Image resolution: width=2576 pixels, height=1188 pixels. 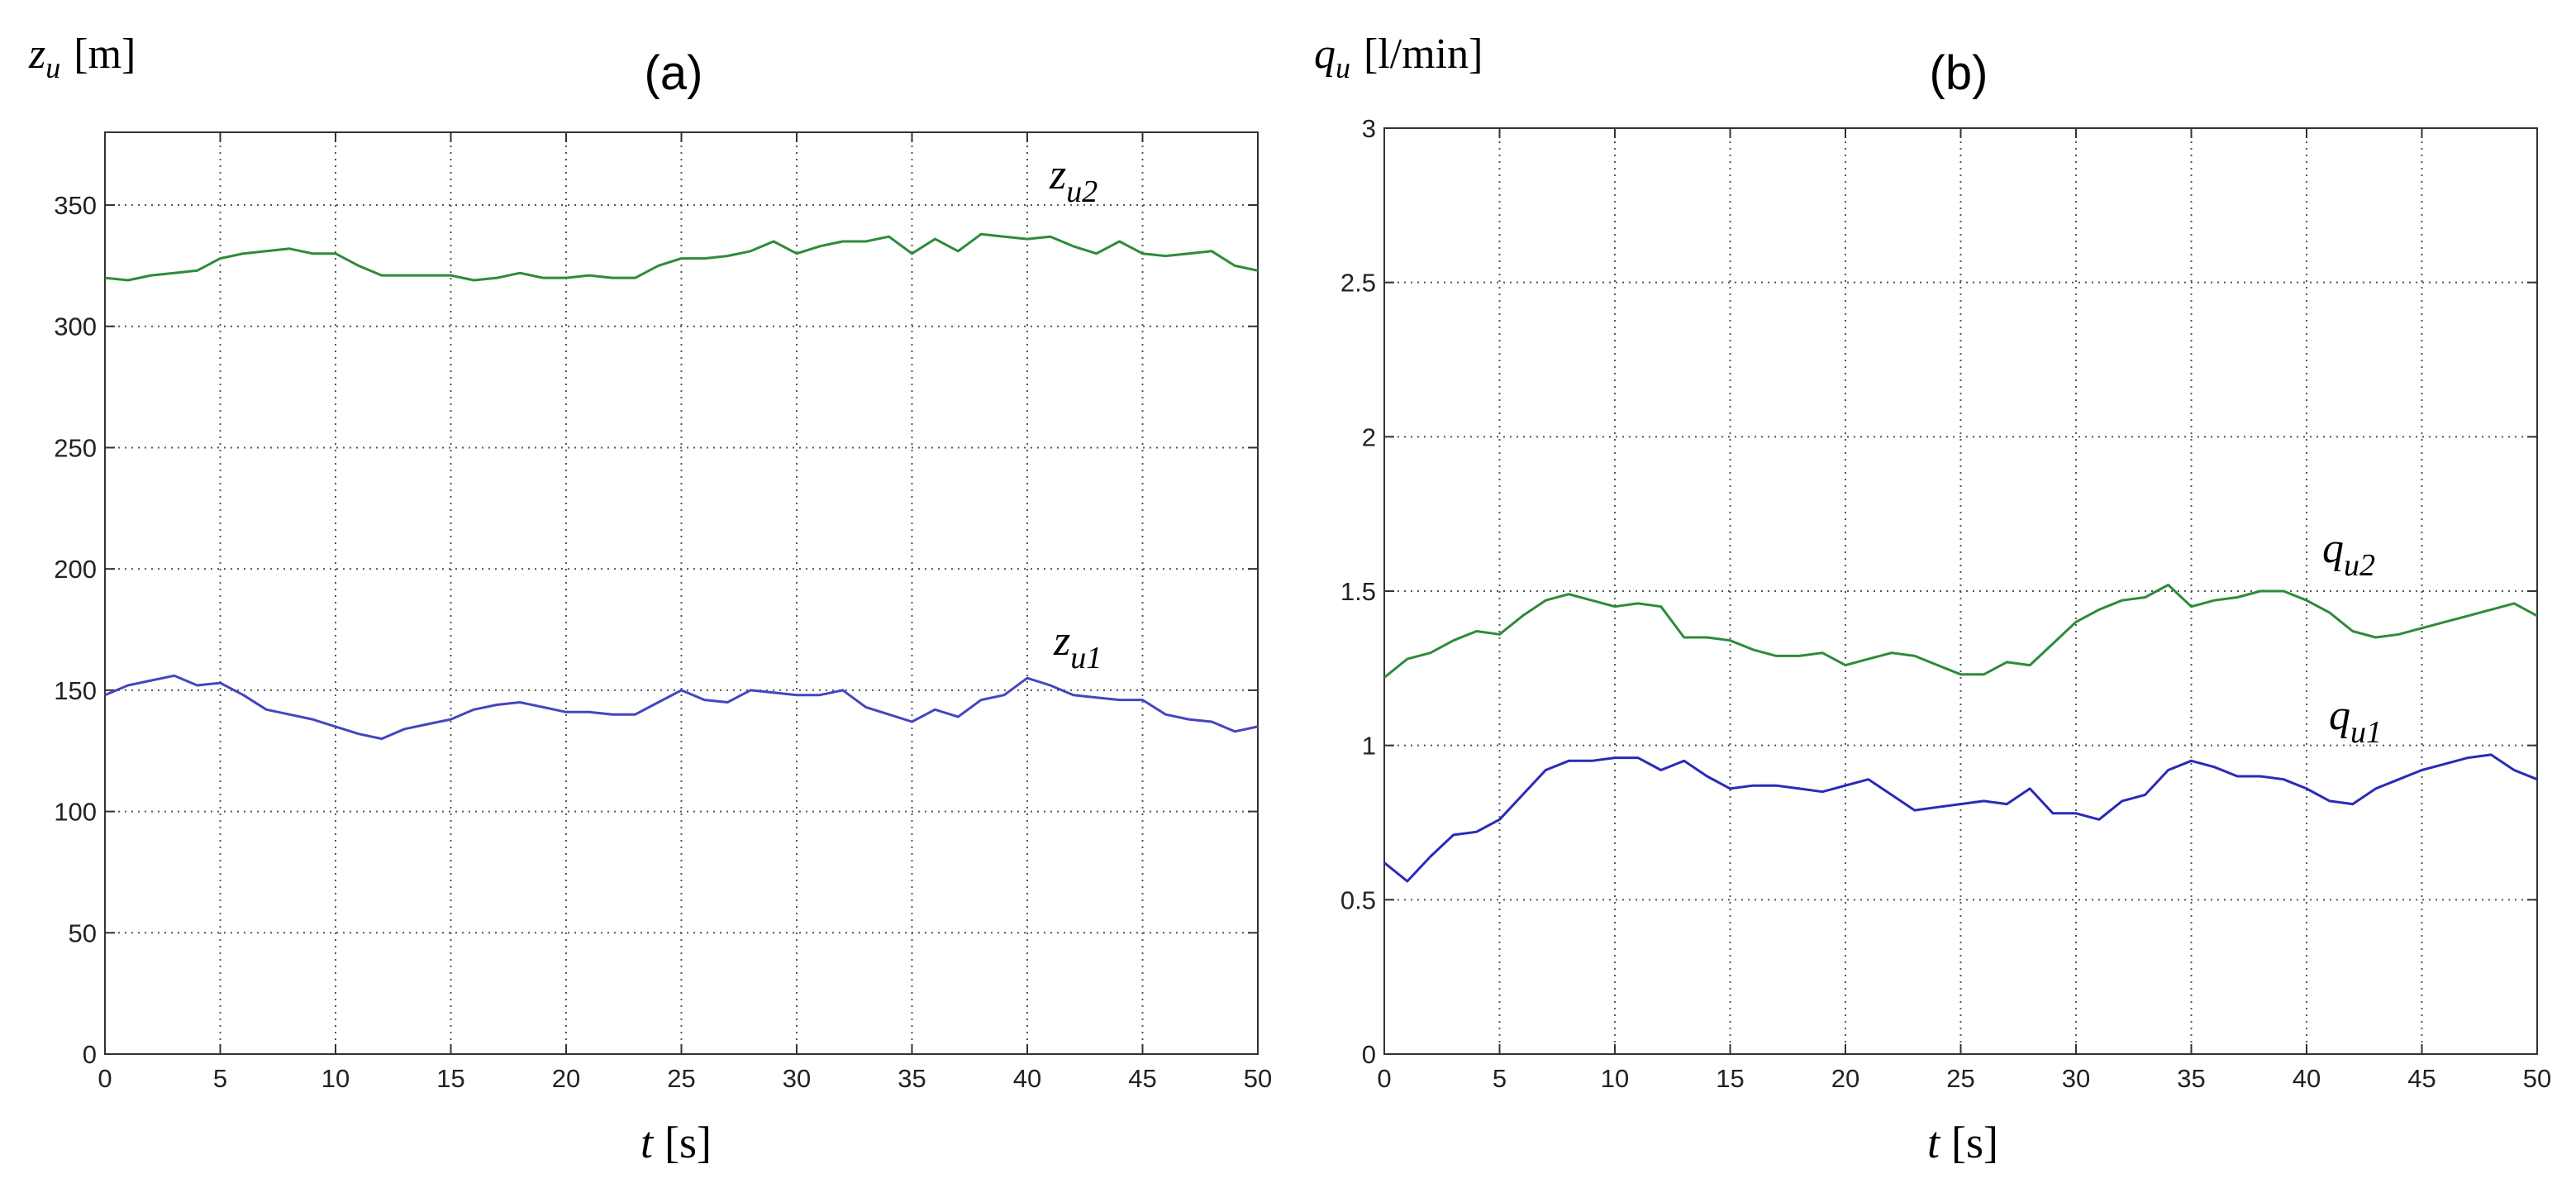 I want to click on series-line-q-u2, so click(x=1961, y=631).